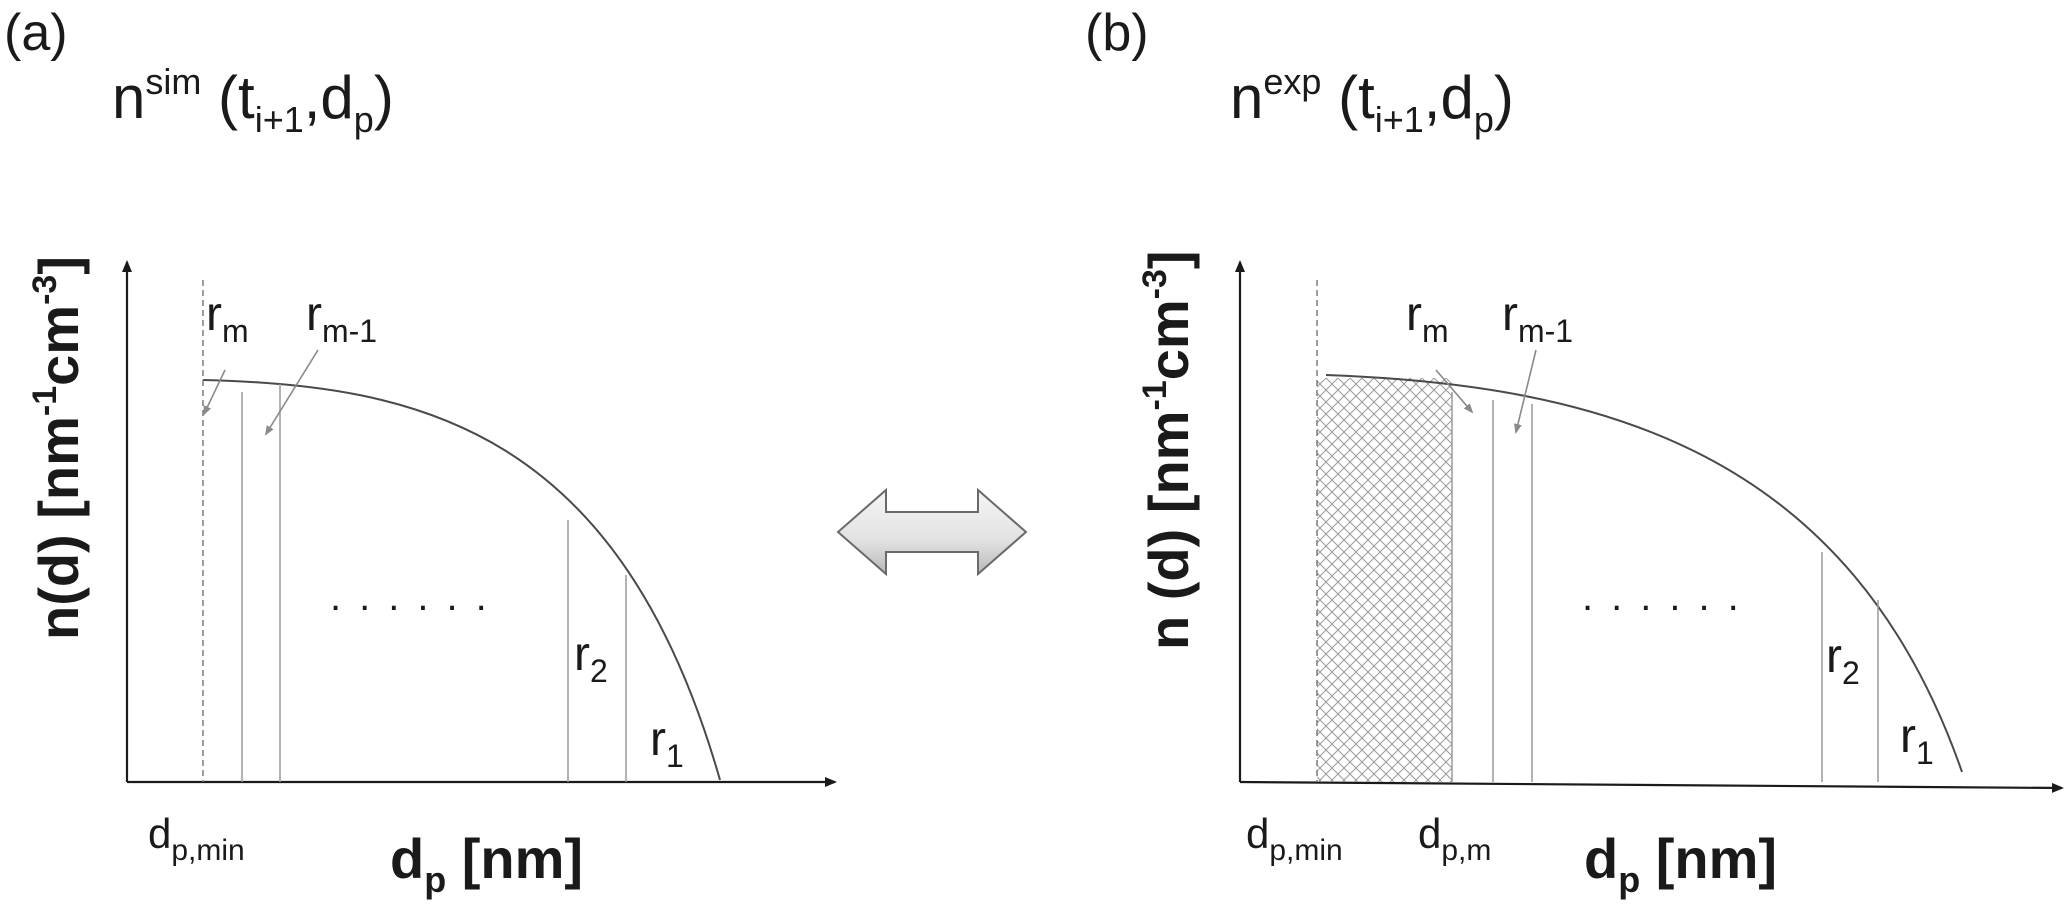  What do you see at coordinates (591, 658) in the screenshot?
I see `panel-a-r2-label: r2` at bounding box center [591, 658].